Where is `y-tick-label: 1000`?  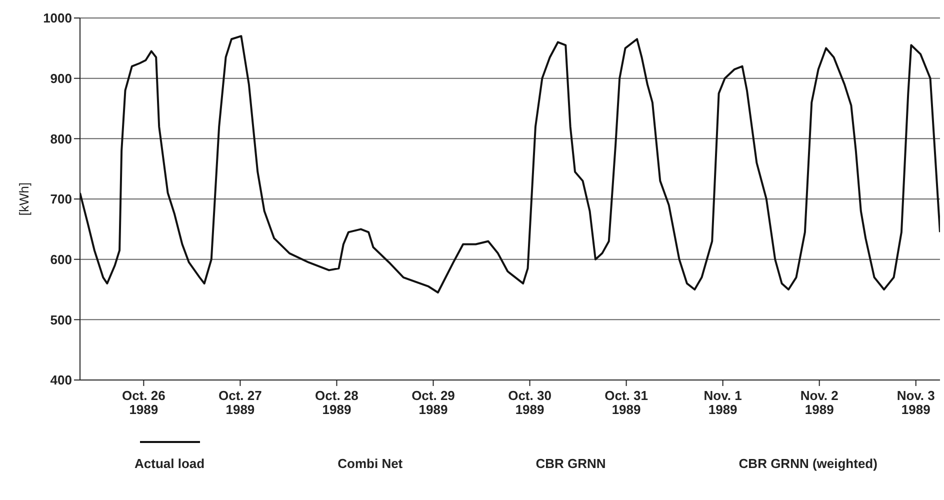
y-tick-label: 1000 is located at coordinates (57, 18).